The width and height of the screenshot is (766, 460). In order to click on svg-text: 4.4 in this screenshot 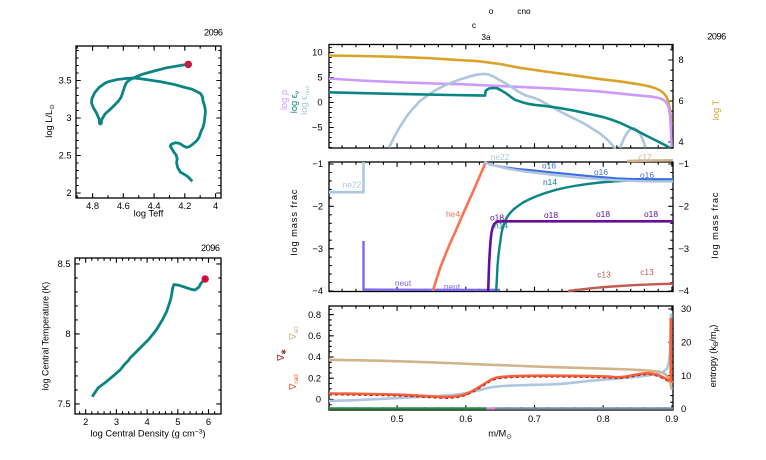, I will do `click(154, 206)`.